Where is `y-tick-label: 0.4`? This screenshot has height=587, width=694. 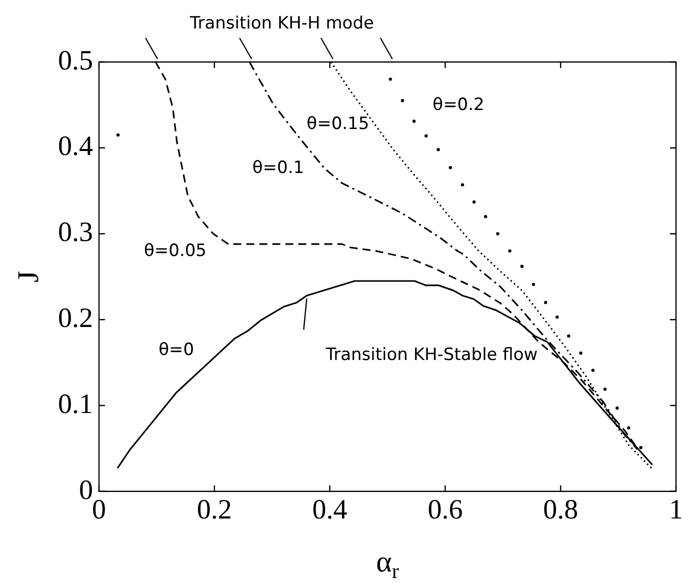 y-tick-label: 0.4 is located at coordinates (75, 146).